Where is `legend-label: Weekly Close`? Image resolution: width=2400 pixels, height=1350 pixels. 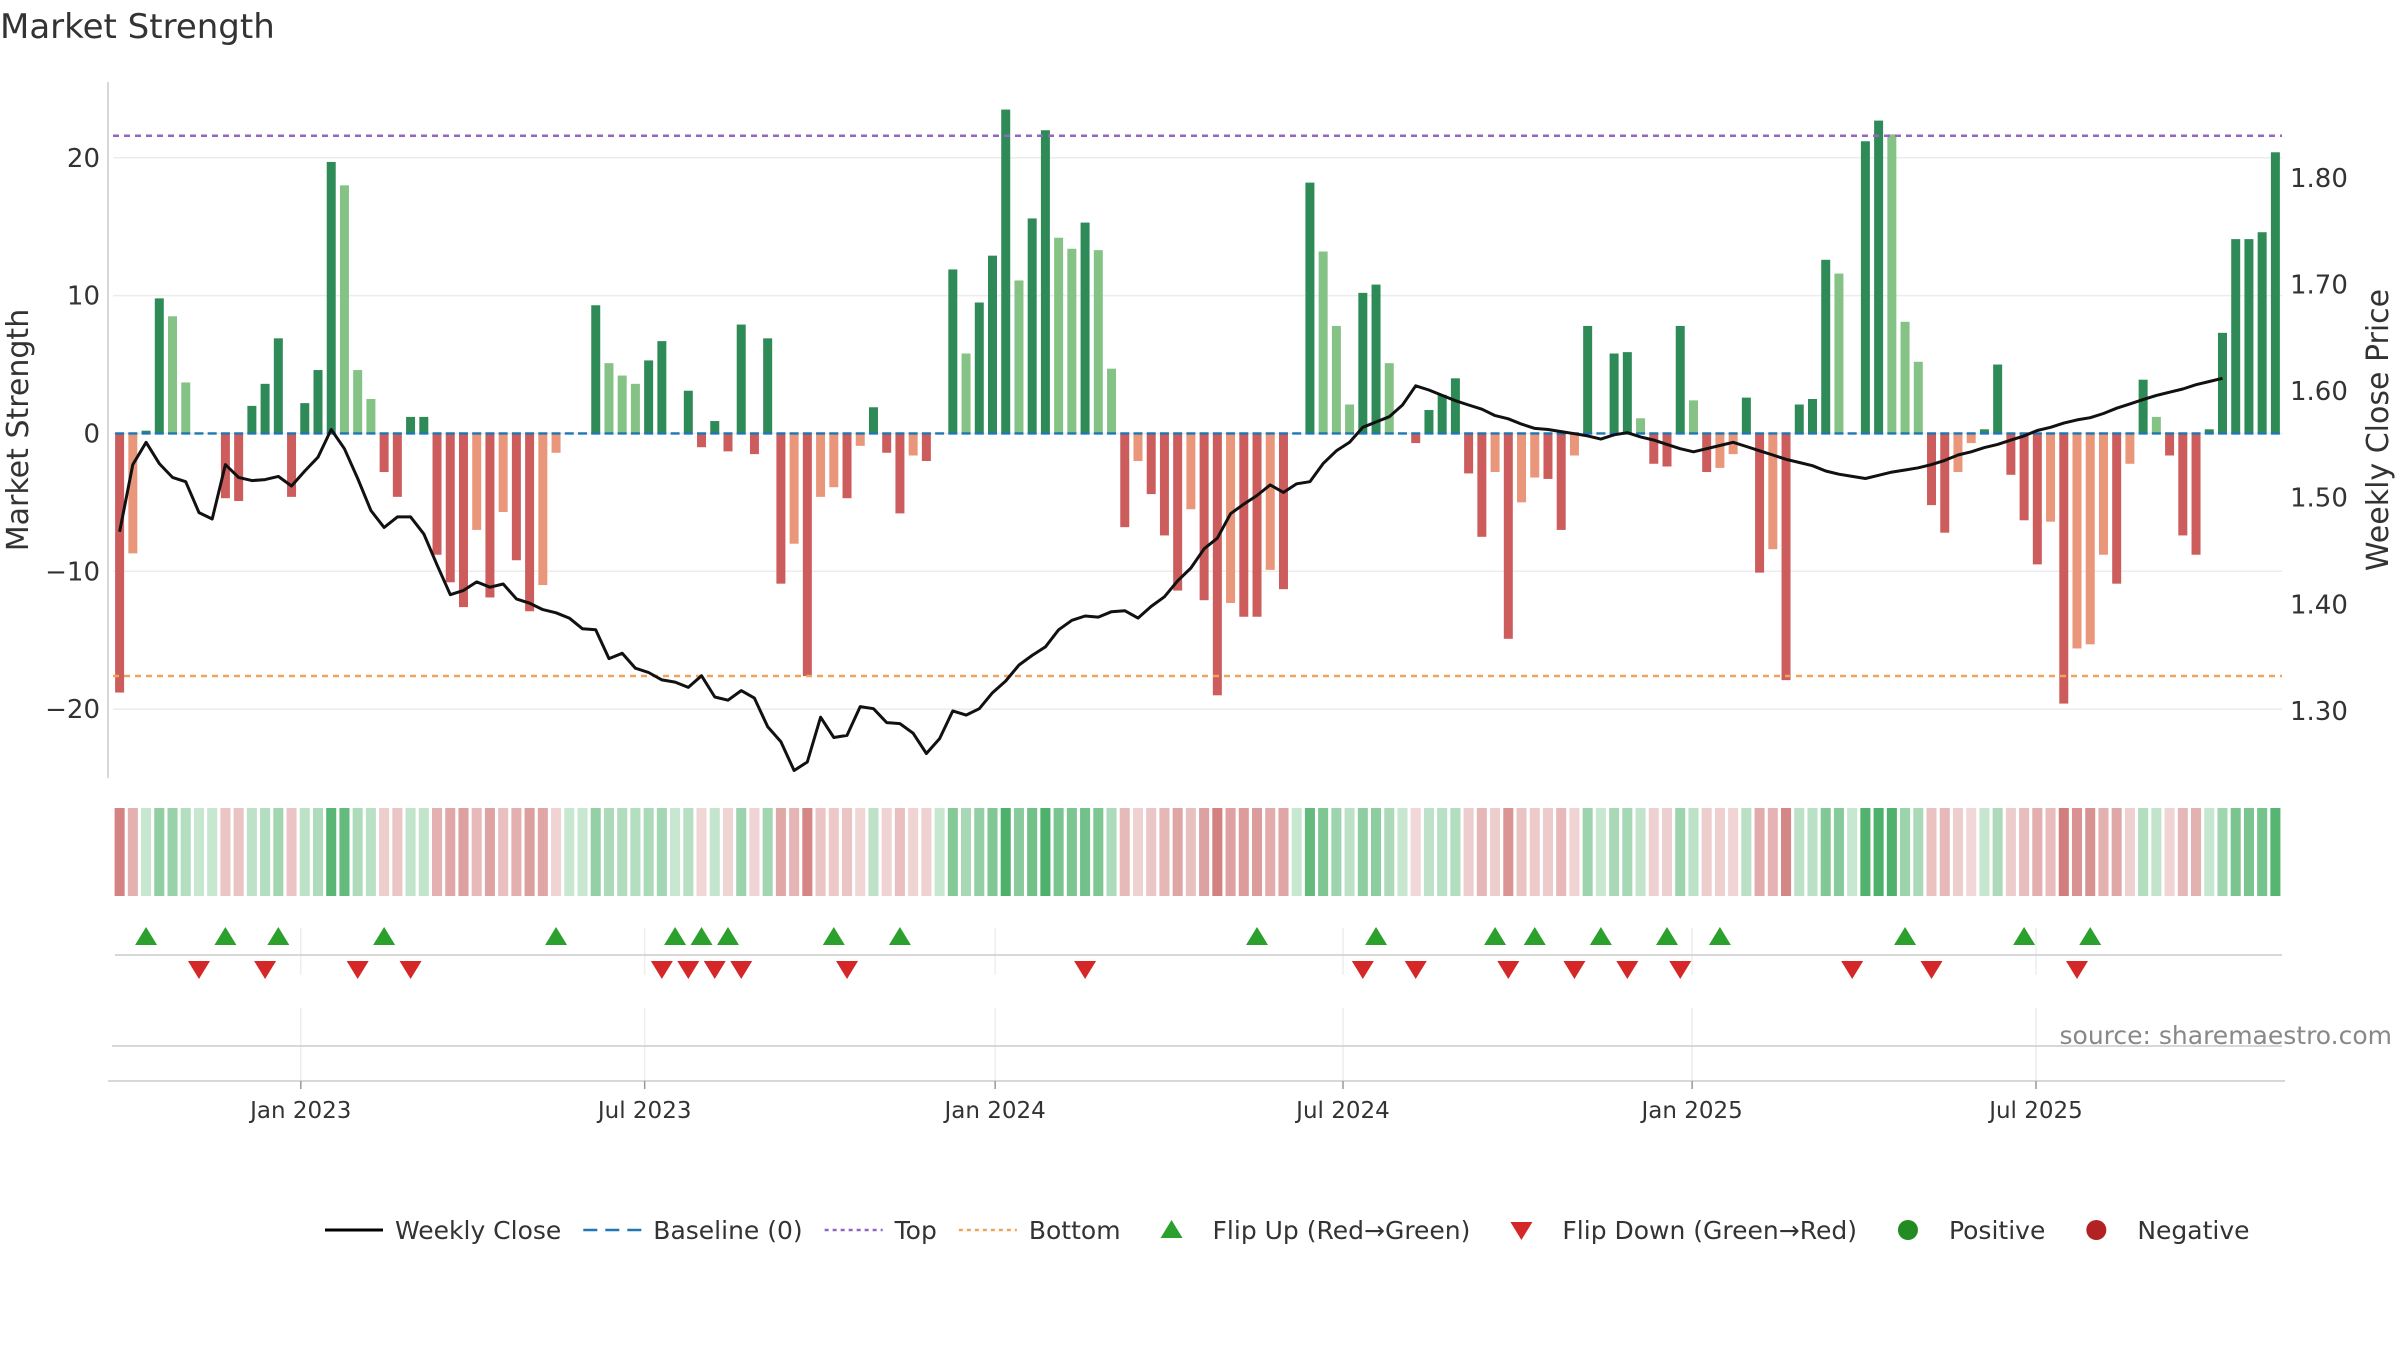 legend-label: Weekly Close is located at coordinates (478, 1230).